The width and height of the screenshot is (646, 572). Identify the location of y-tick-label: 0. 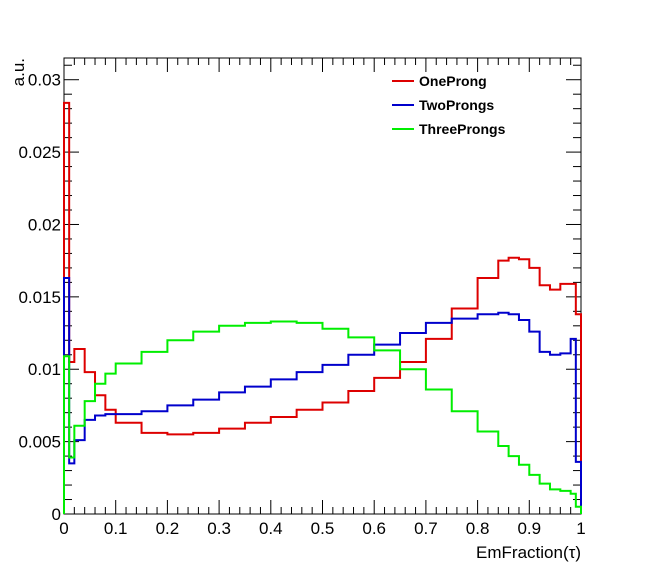
(56, 514).